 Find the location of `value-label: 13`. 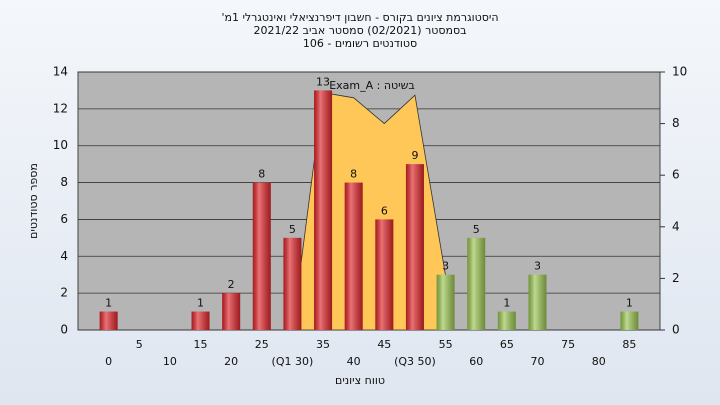

value-label: 13 is located at coordinates (323, 81).